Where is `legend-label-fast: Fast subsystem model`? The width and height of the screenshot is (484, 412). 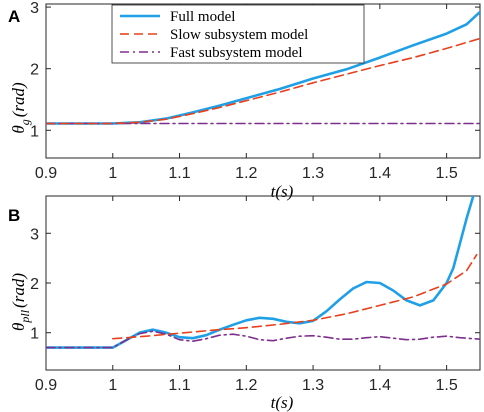 legend-label-fast: Fast subsystem model is located at coordinates (236, 53).